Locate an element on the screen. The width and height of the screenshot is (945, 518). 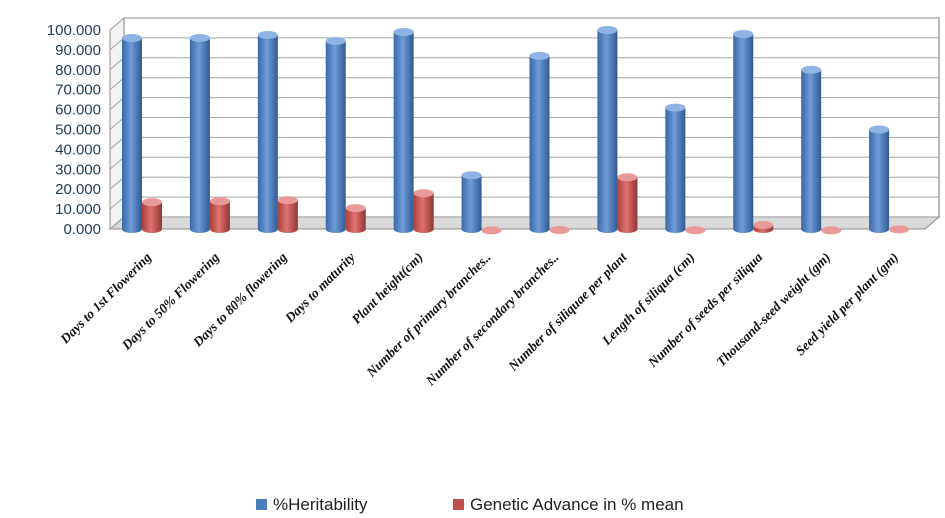
x-category-label: Plant height(cm) is located at coordinates (387, 288).